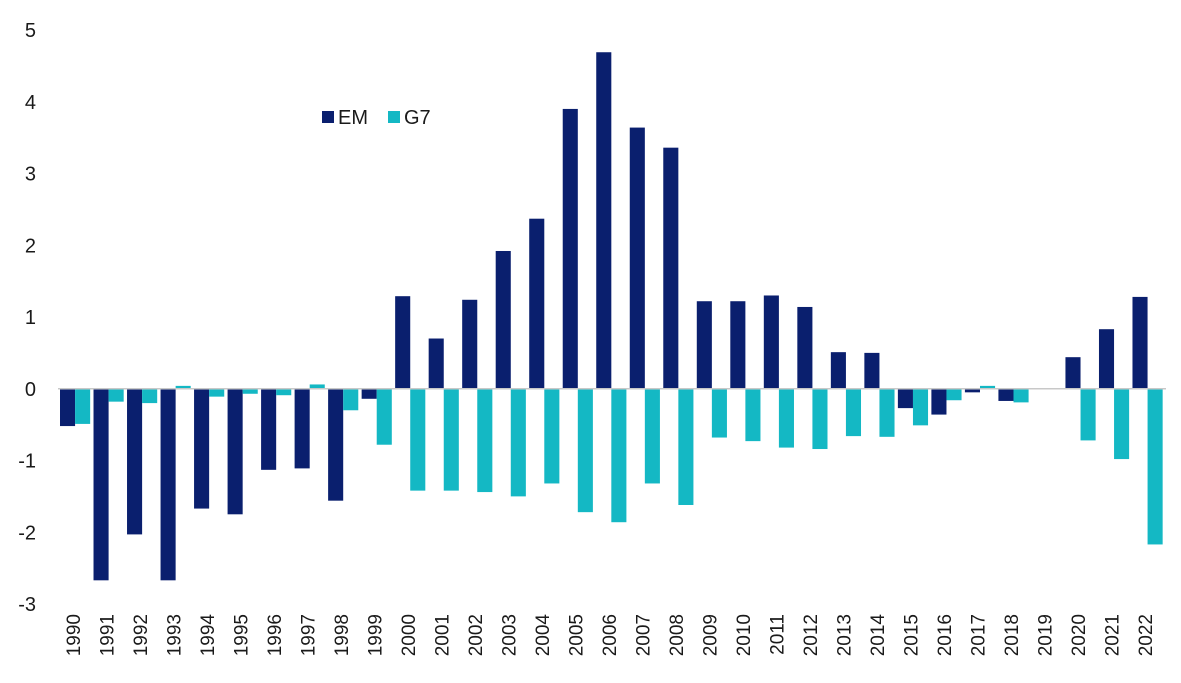 This screenshot has width=1181, height=683. I want to click on bar-g7-2012, so click(820, 419).